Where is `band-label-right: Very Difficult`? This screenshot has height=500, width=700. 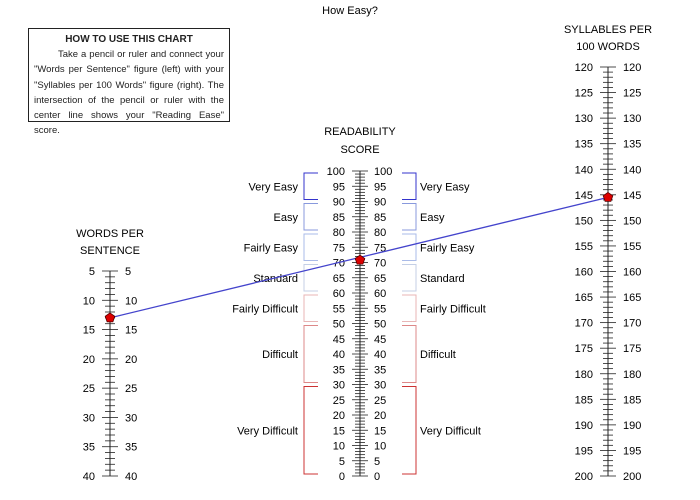 band-label-right: Very Difficult is located at coordinates (450, 431).